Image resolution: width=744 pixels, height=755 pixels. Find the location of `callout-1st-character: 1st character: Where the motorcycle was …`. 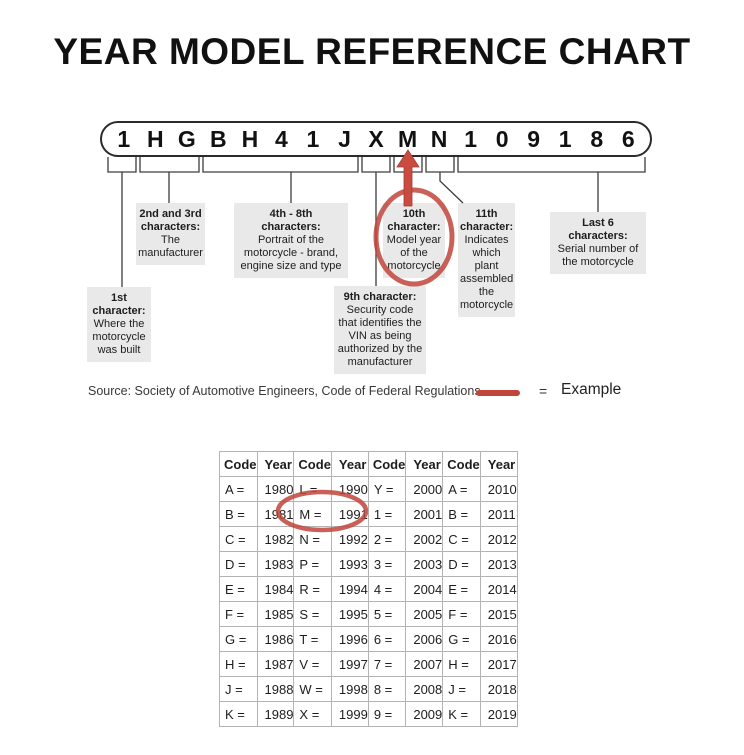

callout-1st-character: 1st character: Where the motorcycle was … is located at coordinates (119, 324).